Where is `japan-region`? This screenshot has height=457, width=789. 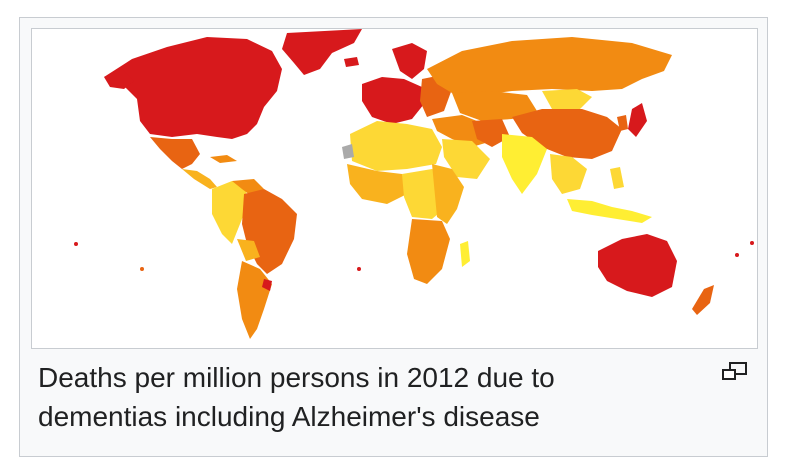 japan-region is located at coordinates (637, 120).